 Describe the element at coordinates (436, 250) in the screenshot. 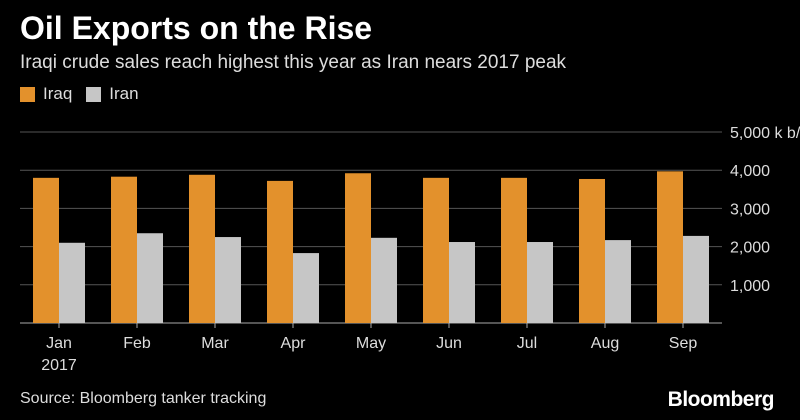

I see `bar-iraq-jun` at that location.